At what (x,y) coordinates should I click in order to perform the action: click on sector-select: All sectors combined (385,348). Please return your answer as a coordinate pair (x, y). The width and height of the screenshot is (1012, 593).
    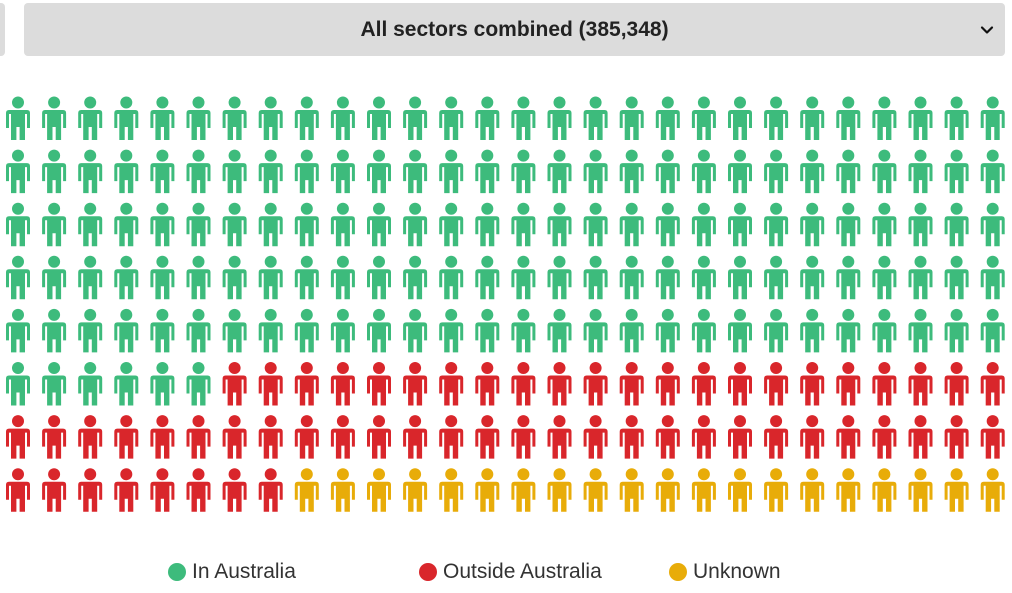
    Looking at the image, I should click on (514, 29).